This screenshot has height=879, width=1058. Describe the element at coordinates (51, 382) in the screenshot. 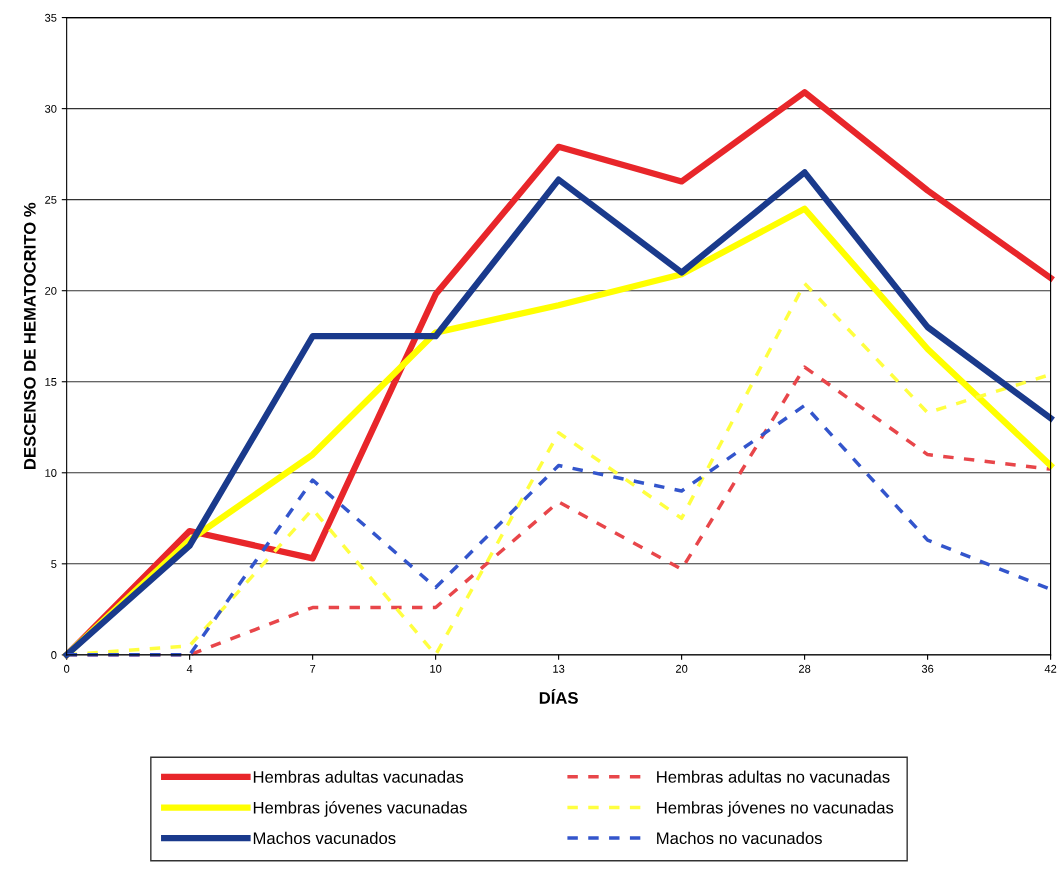

I see `y-tick-label: 15` at that location.